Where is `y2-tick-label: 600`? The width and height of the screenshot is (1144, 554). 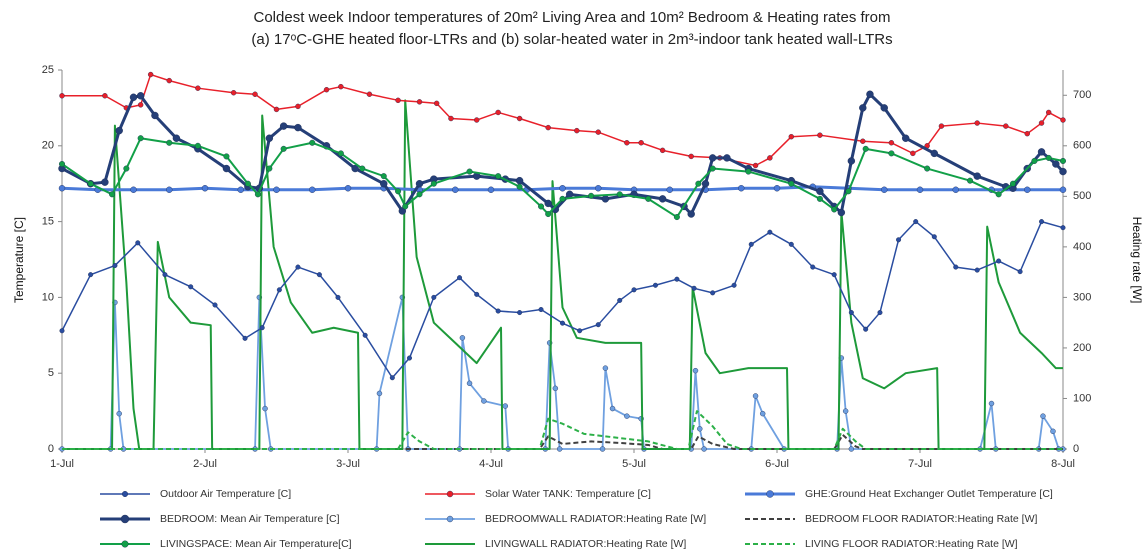
y2-tick-label: 600 is located at coordinates (1082, 146).